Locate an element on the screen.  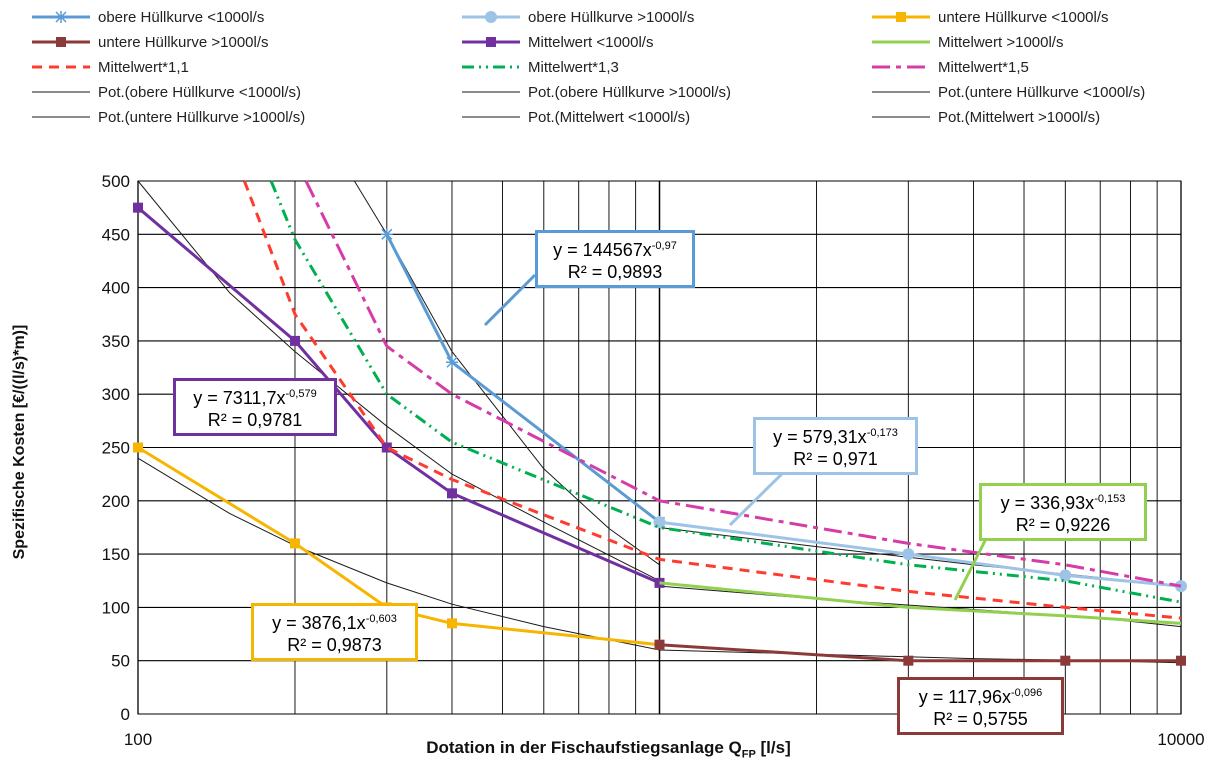
r-squared-text: R² = 0,9873 is located at coordinates (334, 645).